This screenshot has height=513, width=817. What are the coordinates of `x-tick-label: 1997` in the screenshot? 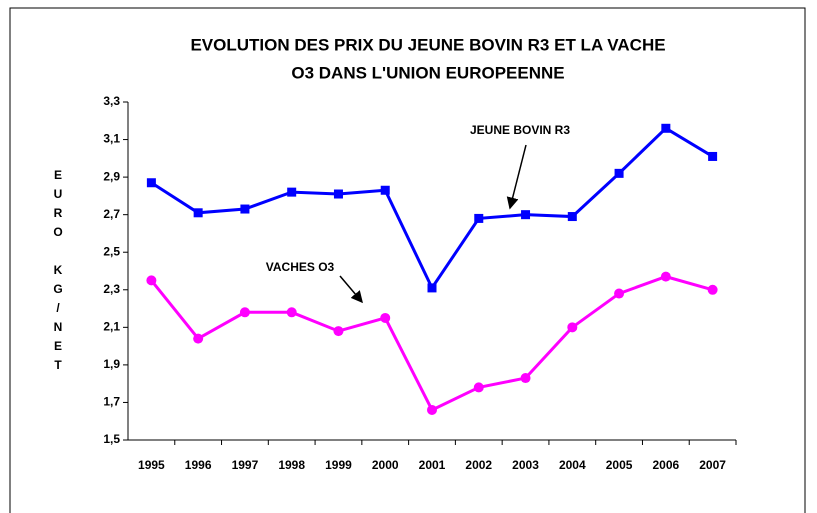 It's located at (245, 465).